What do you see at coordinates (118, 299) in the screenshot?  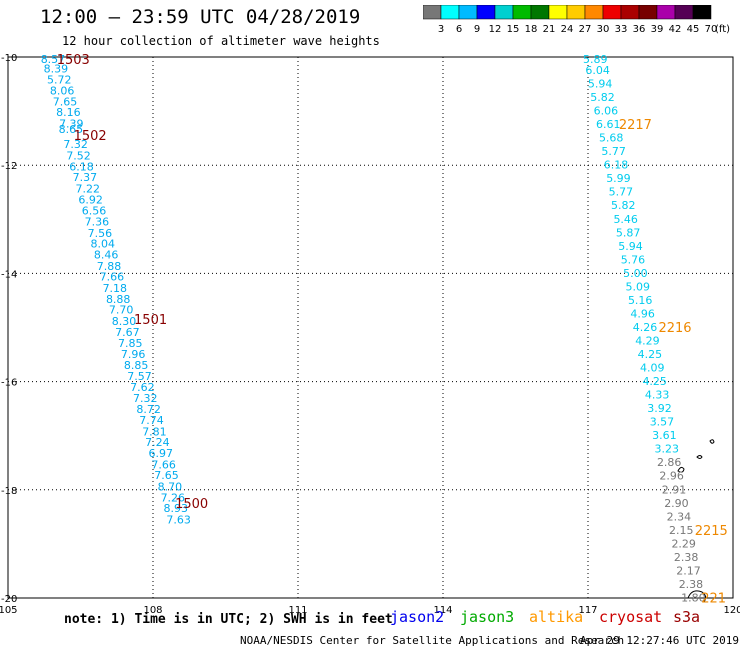 I see `swh-label: 8.88` at bounding box center [118, 299].